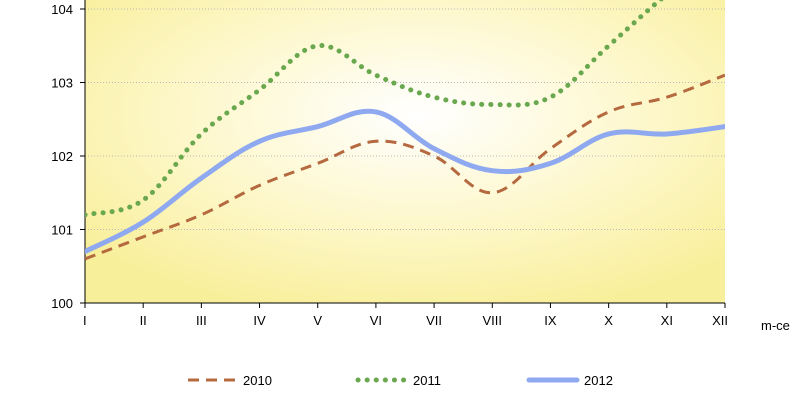 The width and height of the screenshot is (802, 413). What do you see at coordinates (62, 156) in the screenshot?
I see `y-tick-label: 102` at bounding box center [62, 156].